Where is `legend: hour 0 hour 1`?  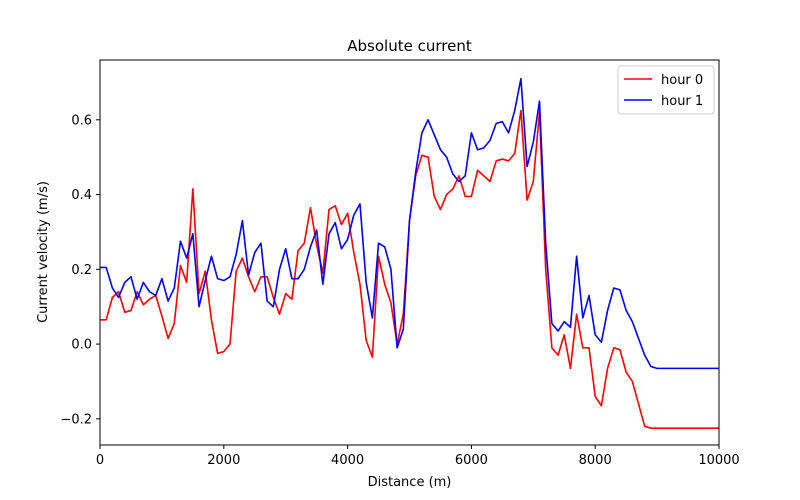
legend: hour 0 hour 1 is located at coordinates (666, 90).